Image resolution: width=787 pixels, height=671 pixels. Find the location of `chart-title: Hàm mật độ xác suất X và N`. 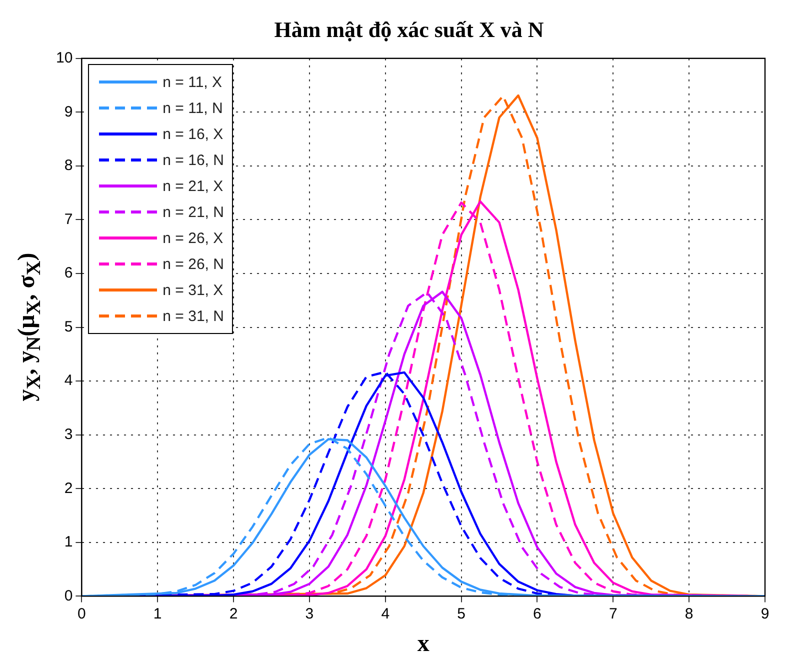

chart-title: Hàm mật độ xác suất X và N is located at coordinates (409, 29).